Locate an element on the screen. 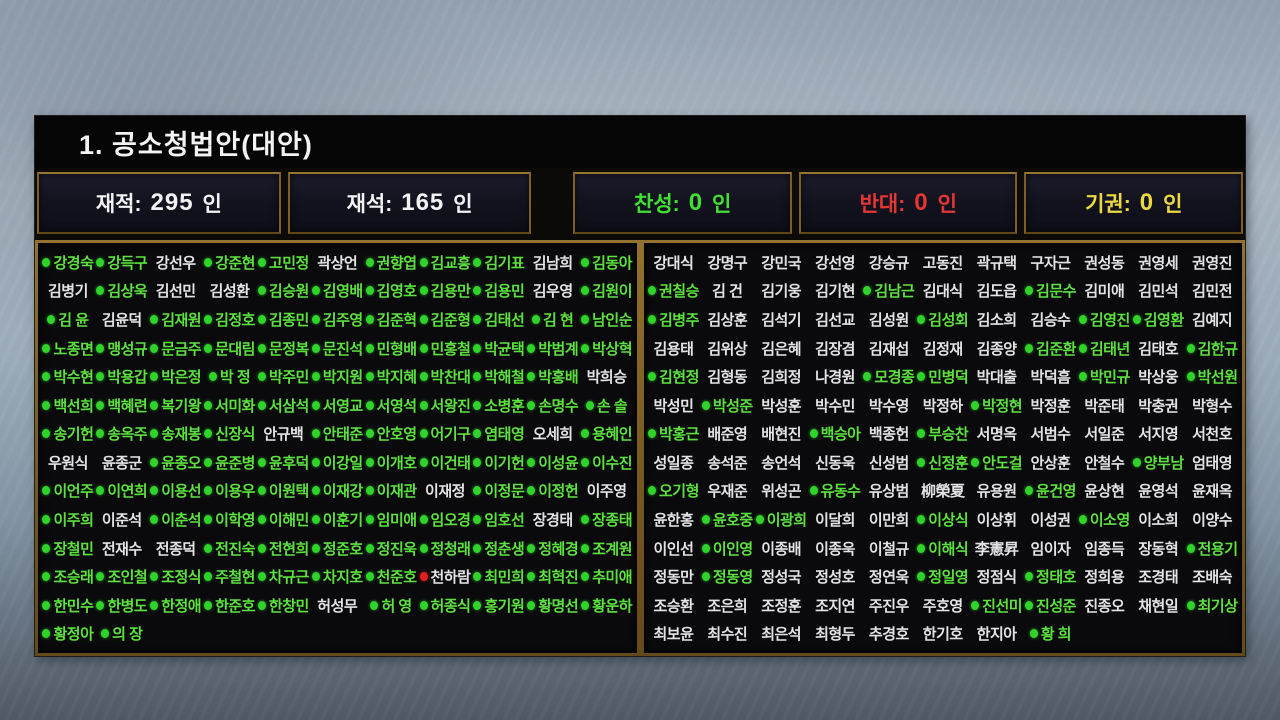  member-name: 김 윤 is located at coordinates (73, 320).